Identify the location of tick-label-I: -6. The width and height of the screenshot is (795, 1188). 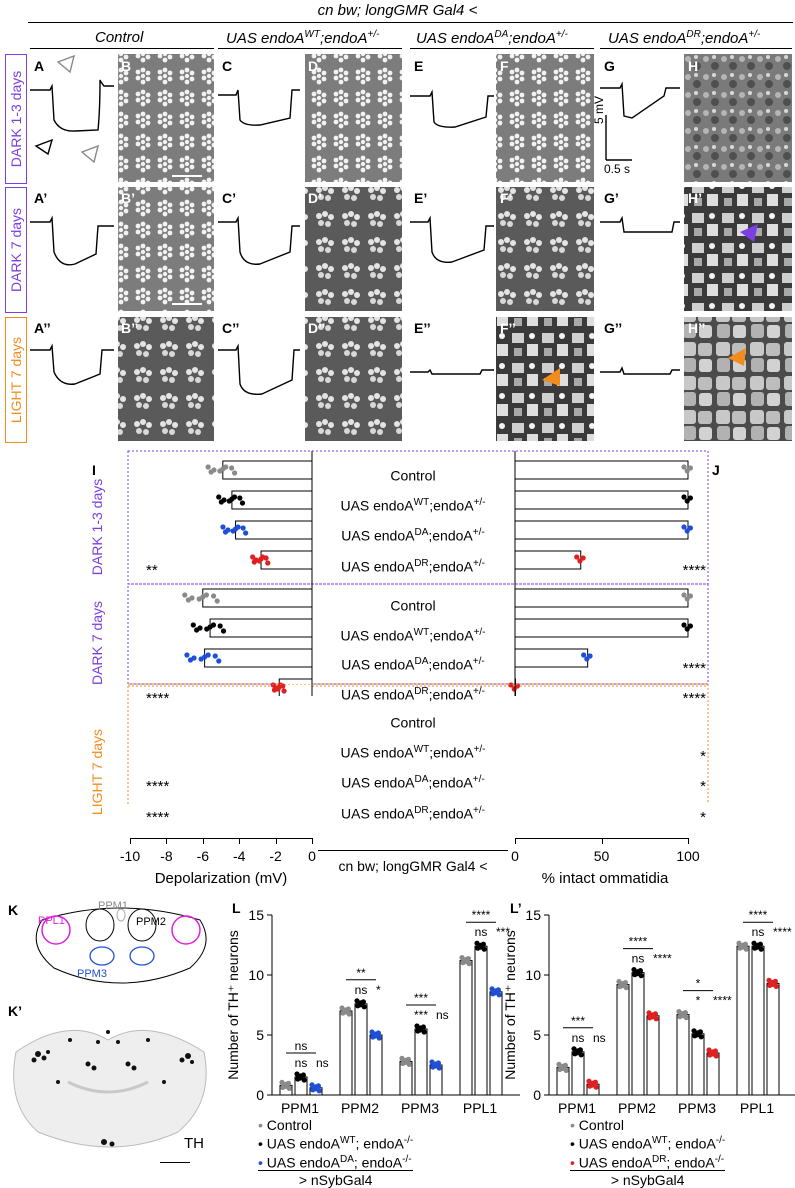
(203, 856).